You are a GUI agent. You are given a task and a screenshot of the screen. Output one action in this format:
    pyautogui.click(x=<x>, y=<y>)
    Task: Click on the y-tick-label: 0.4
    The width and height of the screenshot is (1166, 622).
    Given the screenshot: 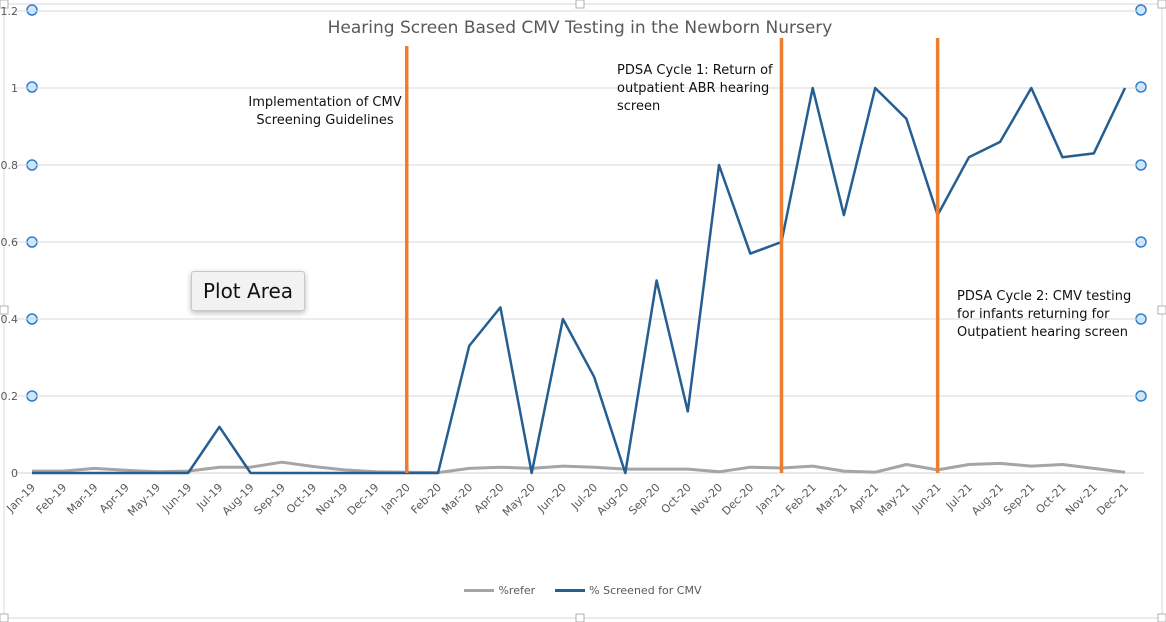 What is the action you would take?
    pyautogui.click(x=10, y=319)
    